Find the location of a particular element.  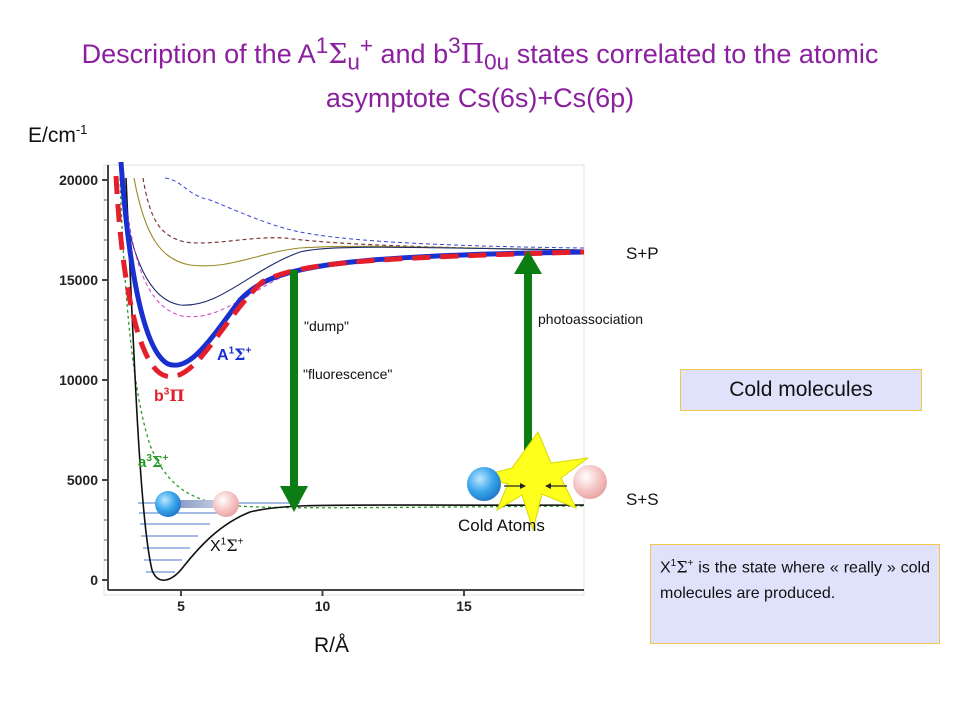

photoassociation-label: photoassociation is located at coordinates (591, 319).